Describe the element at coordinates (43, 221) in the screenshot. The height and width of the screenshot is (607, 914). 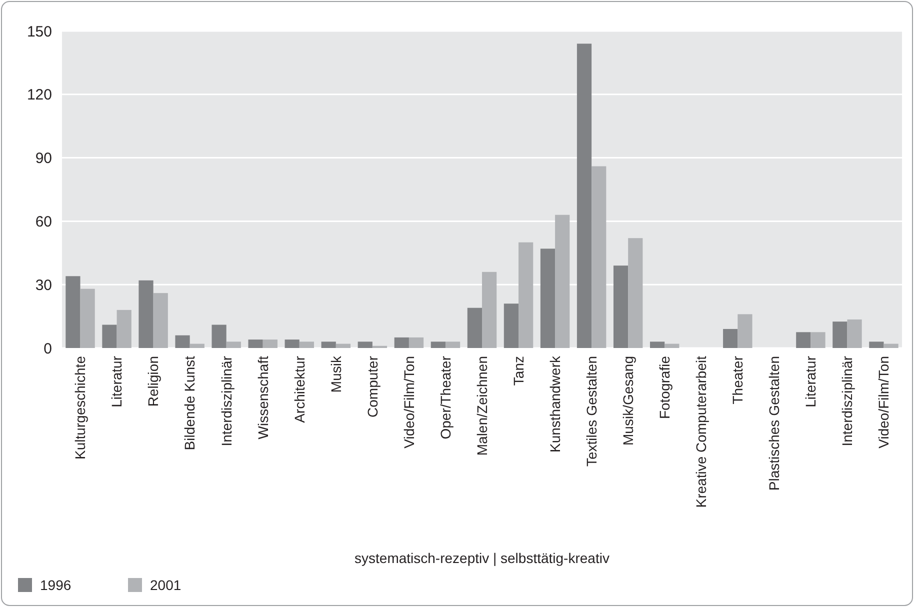
I see `y-tick-label: 60` at that location.